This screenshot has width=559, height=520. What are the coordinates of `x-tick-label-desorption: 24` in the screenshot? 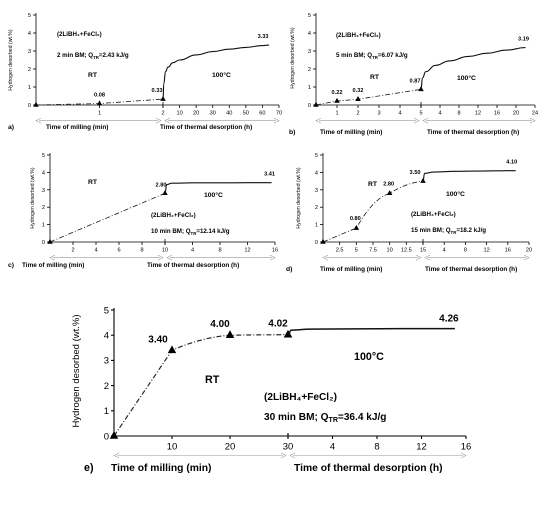 It's located at (535, 114).